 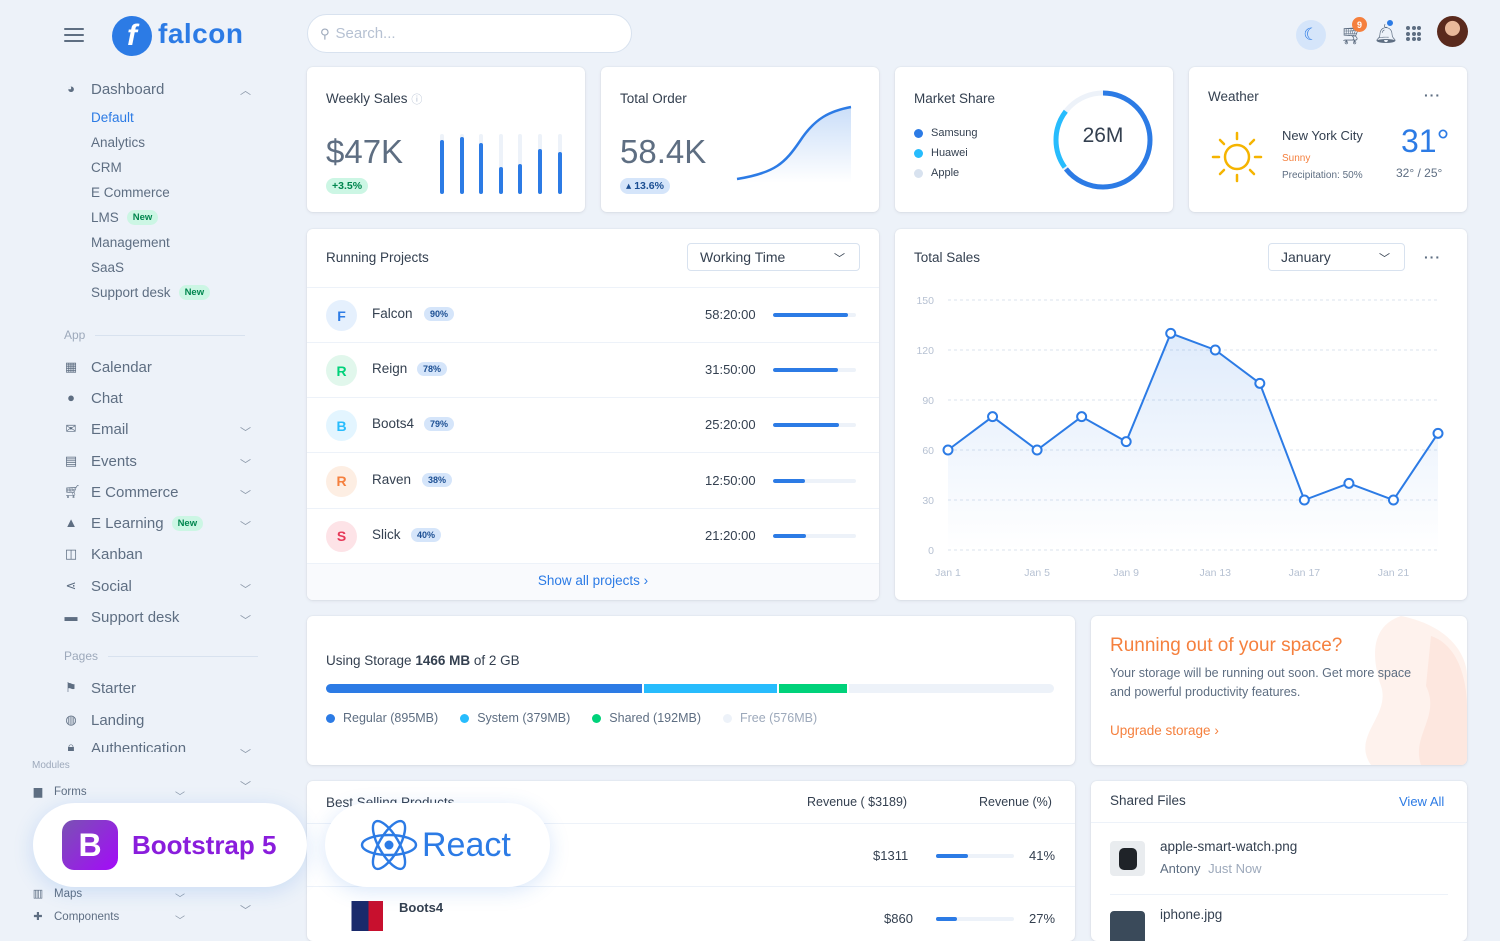 What do you see at coordinates (125, 217) in the screenshot?
I see `sidebar-subitem-lms: LMS New` at bounding box center [125, 217].